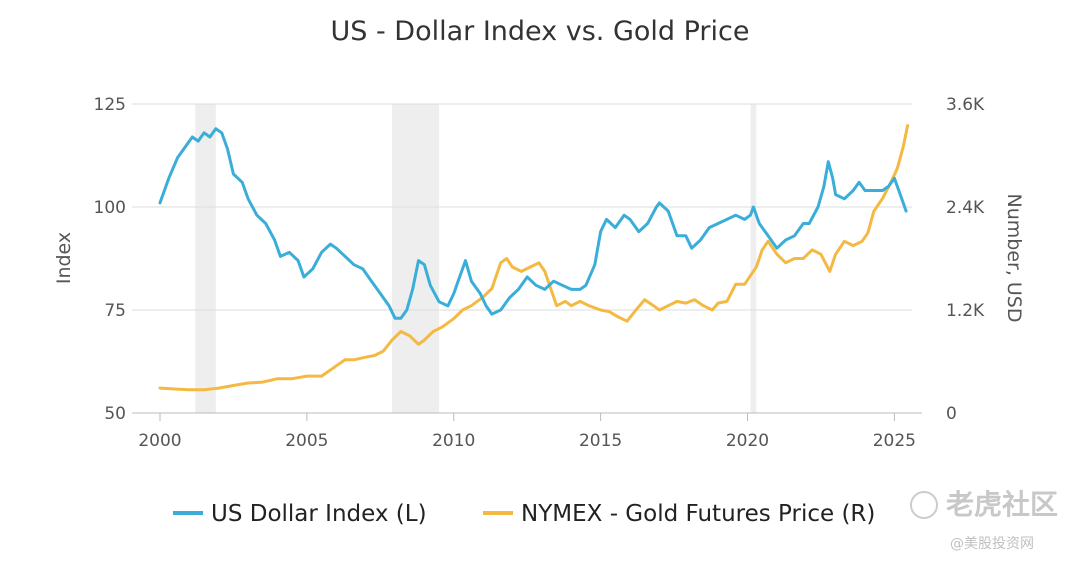 This screenshot has width=1080, height=567. I want to click on y-left-tick-label-3: 125, so click(110, 105).